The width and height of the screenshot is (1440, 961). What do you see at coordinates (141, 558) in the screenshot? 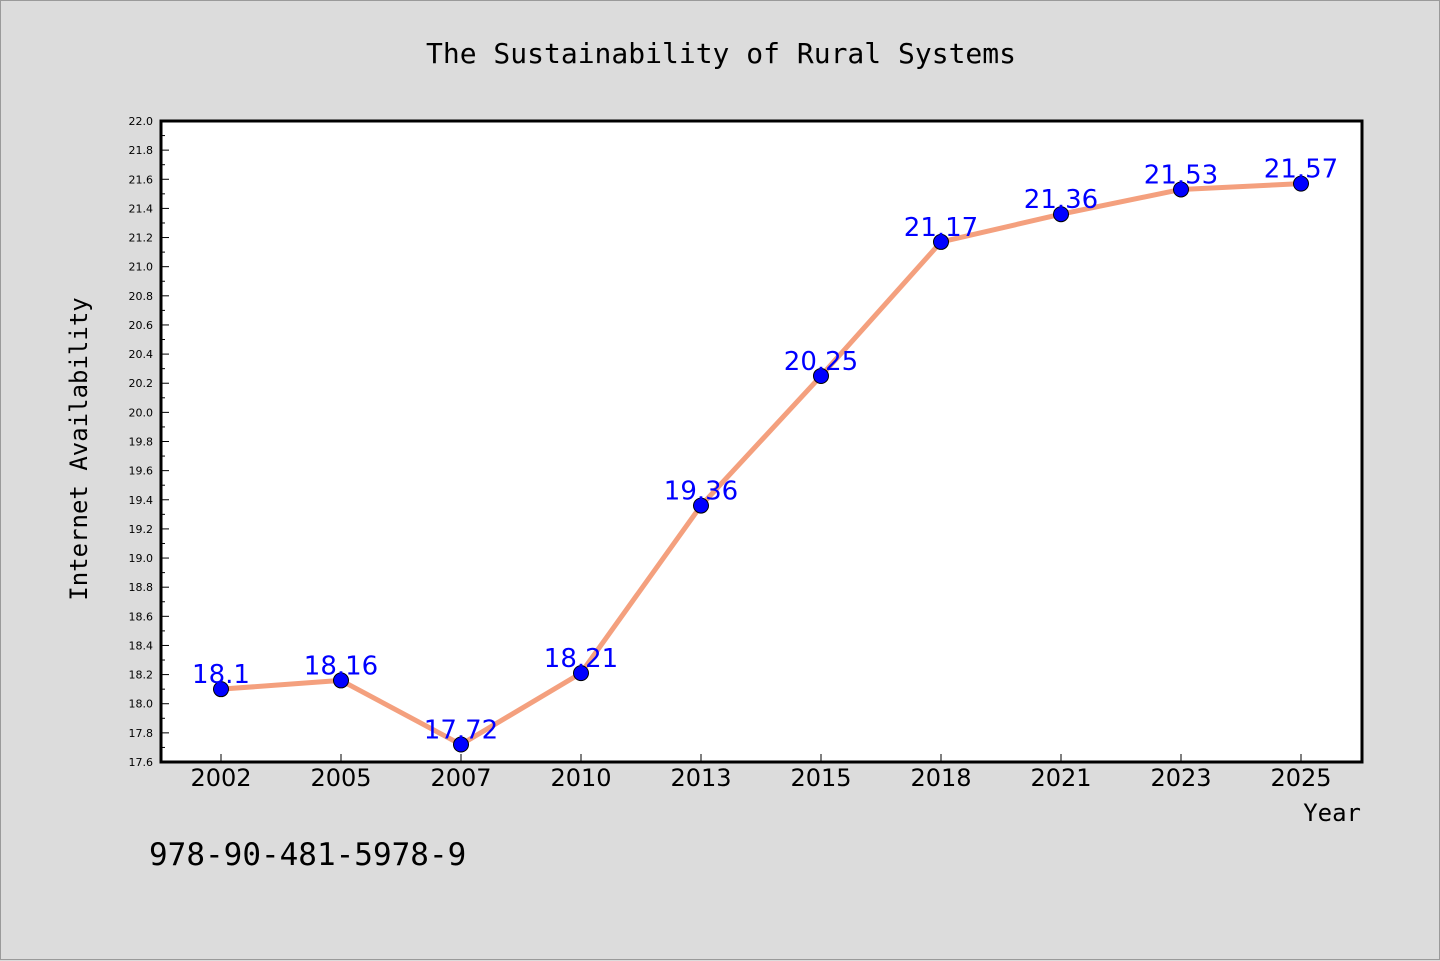
I see `y-tick-label: 19.0` at bounding box center [141, 558].